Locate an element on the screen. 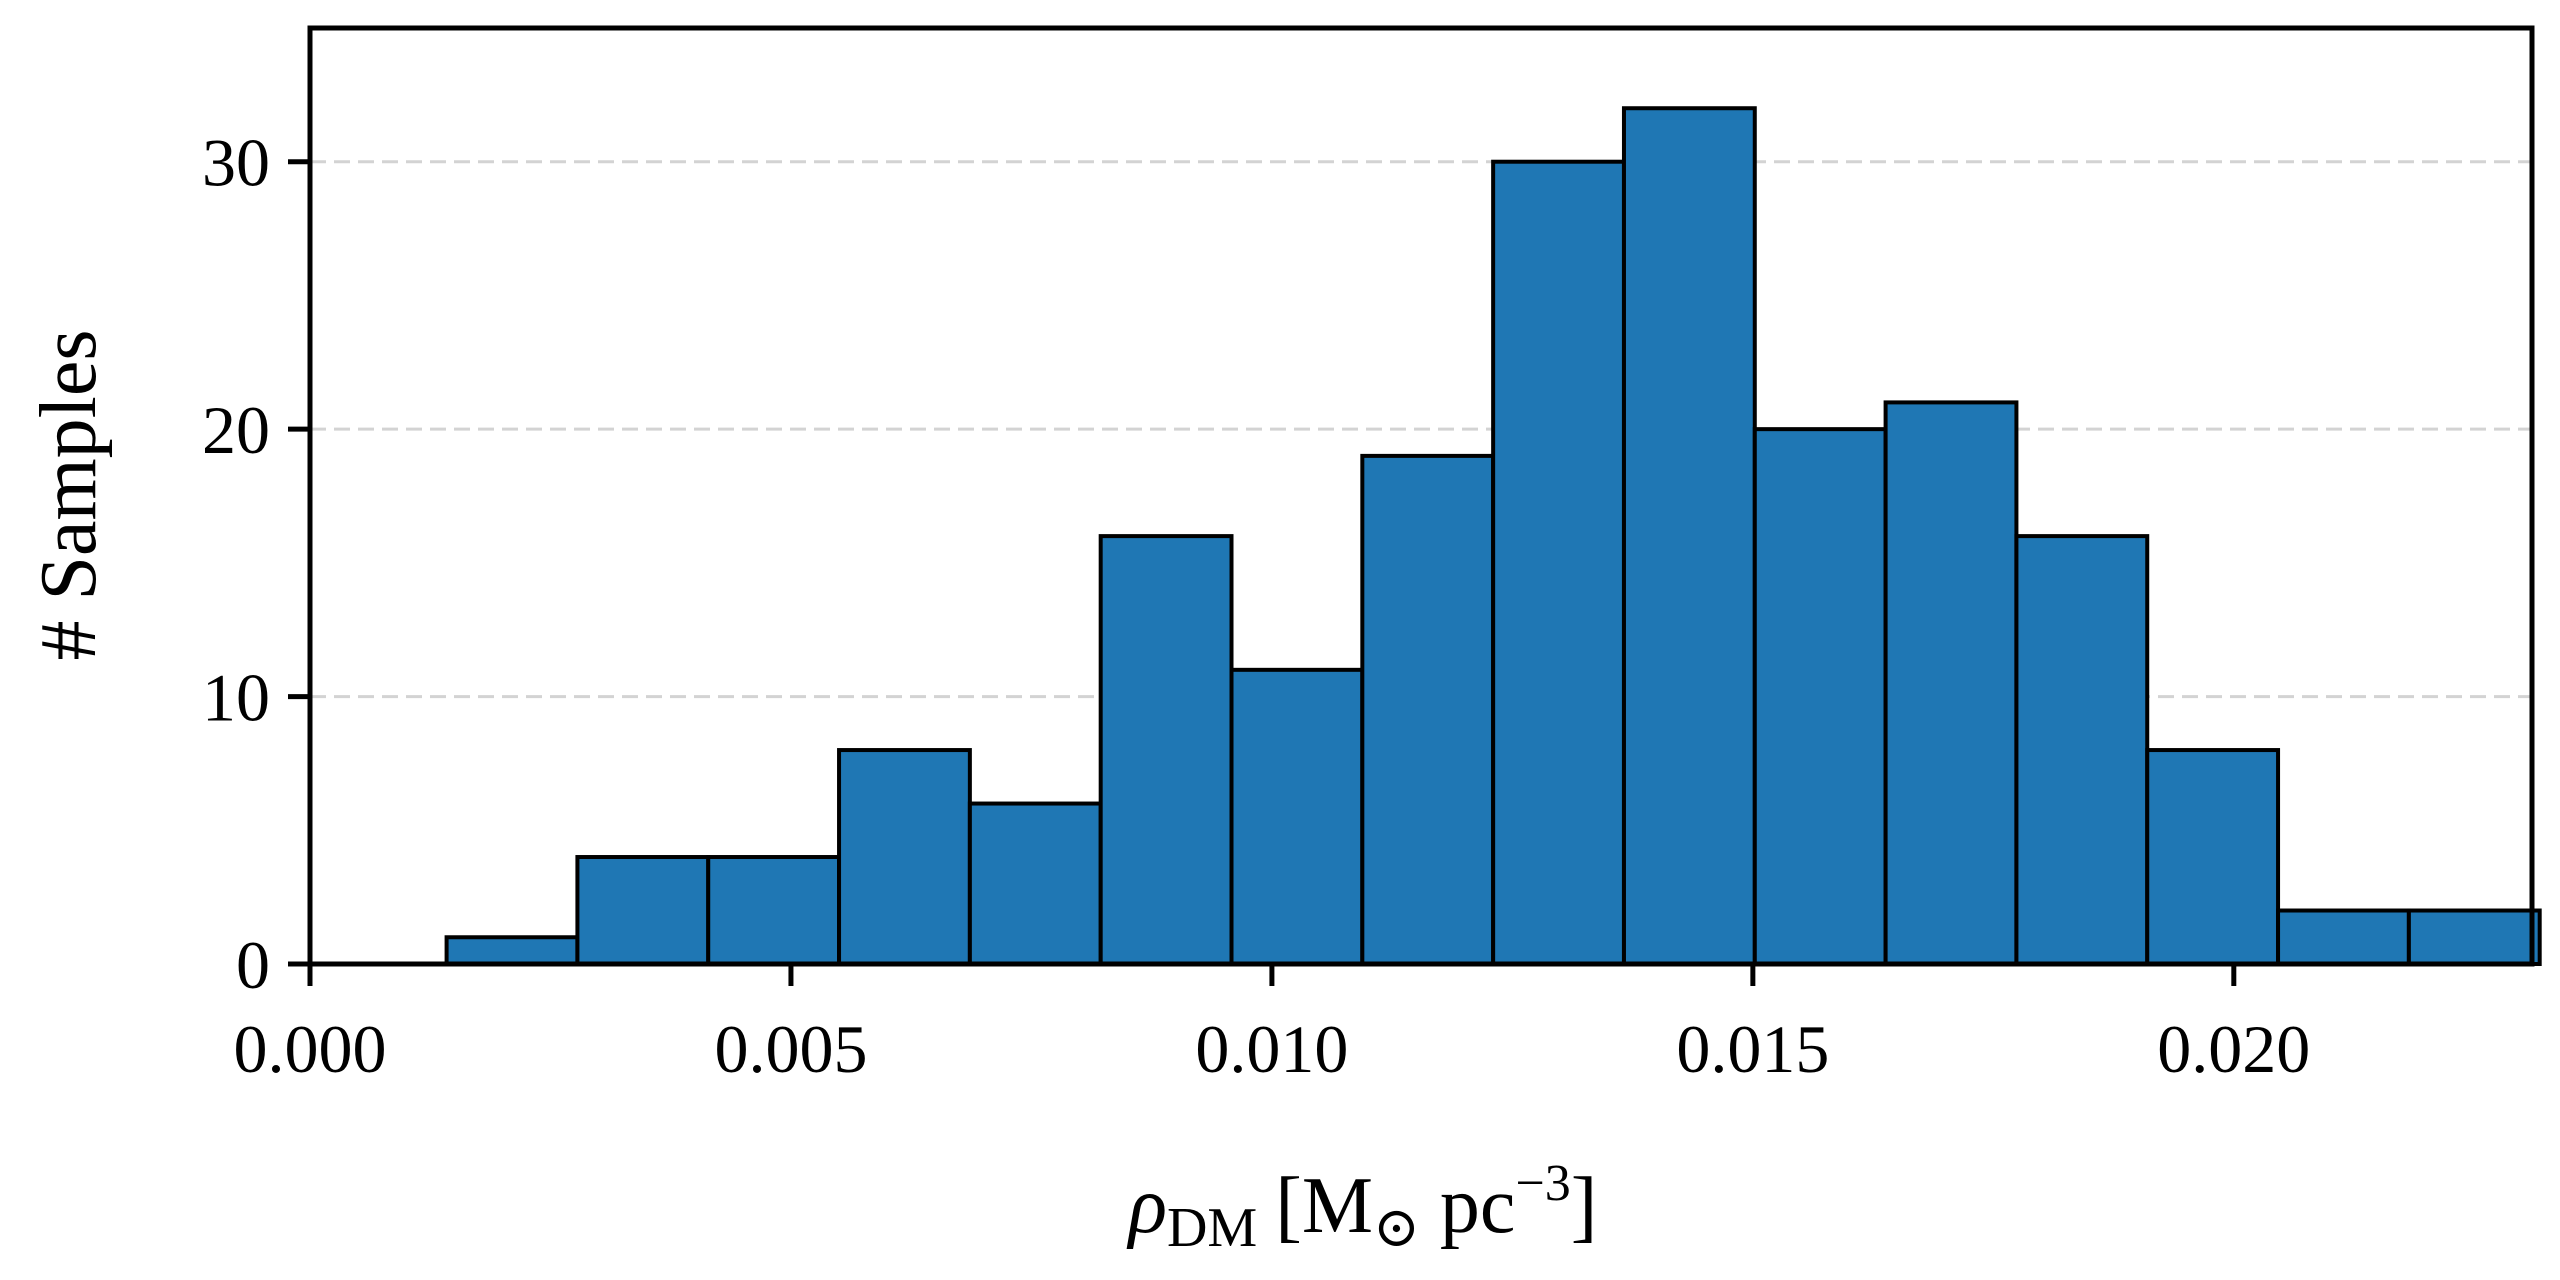  x-axis-label: ρDM [M⊙ pc−3] is located at coordinates (1362, 1207).